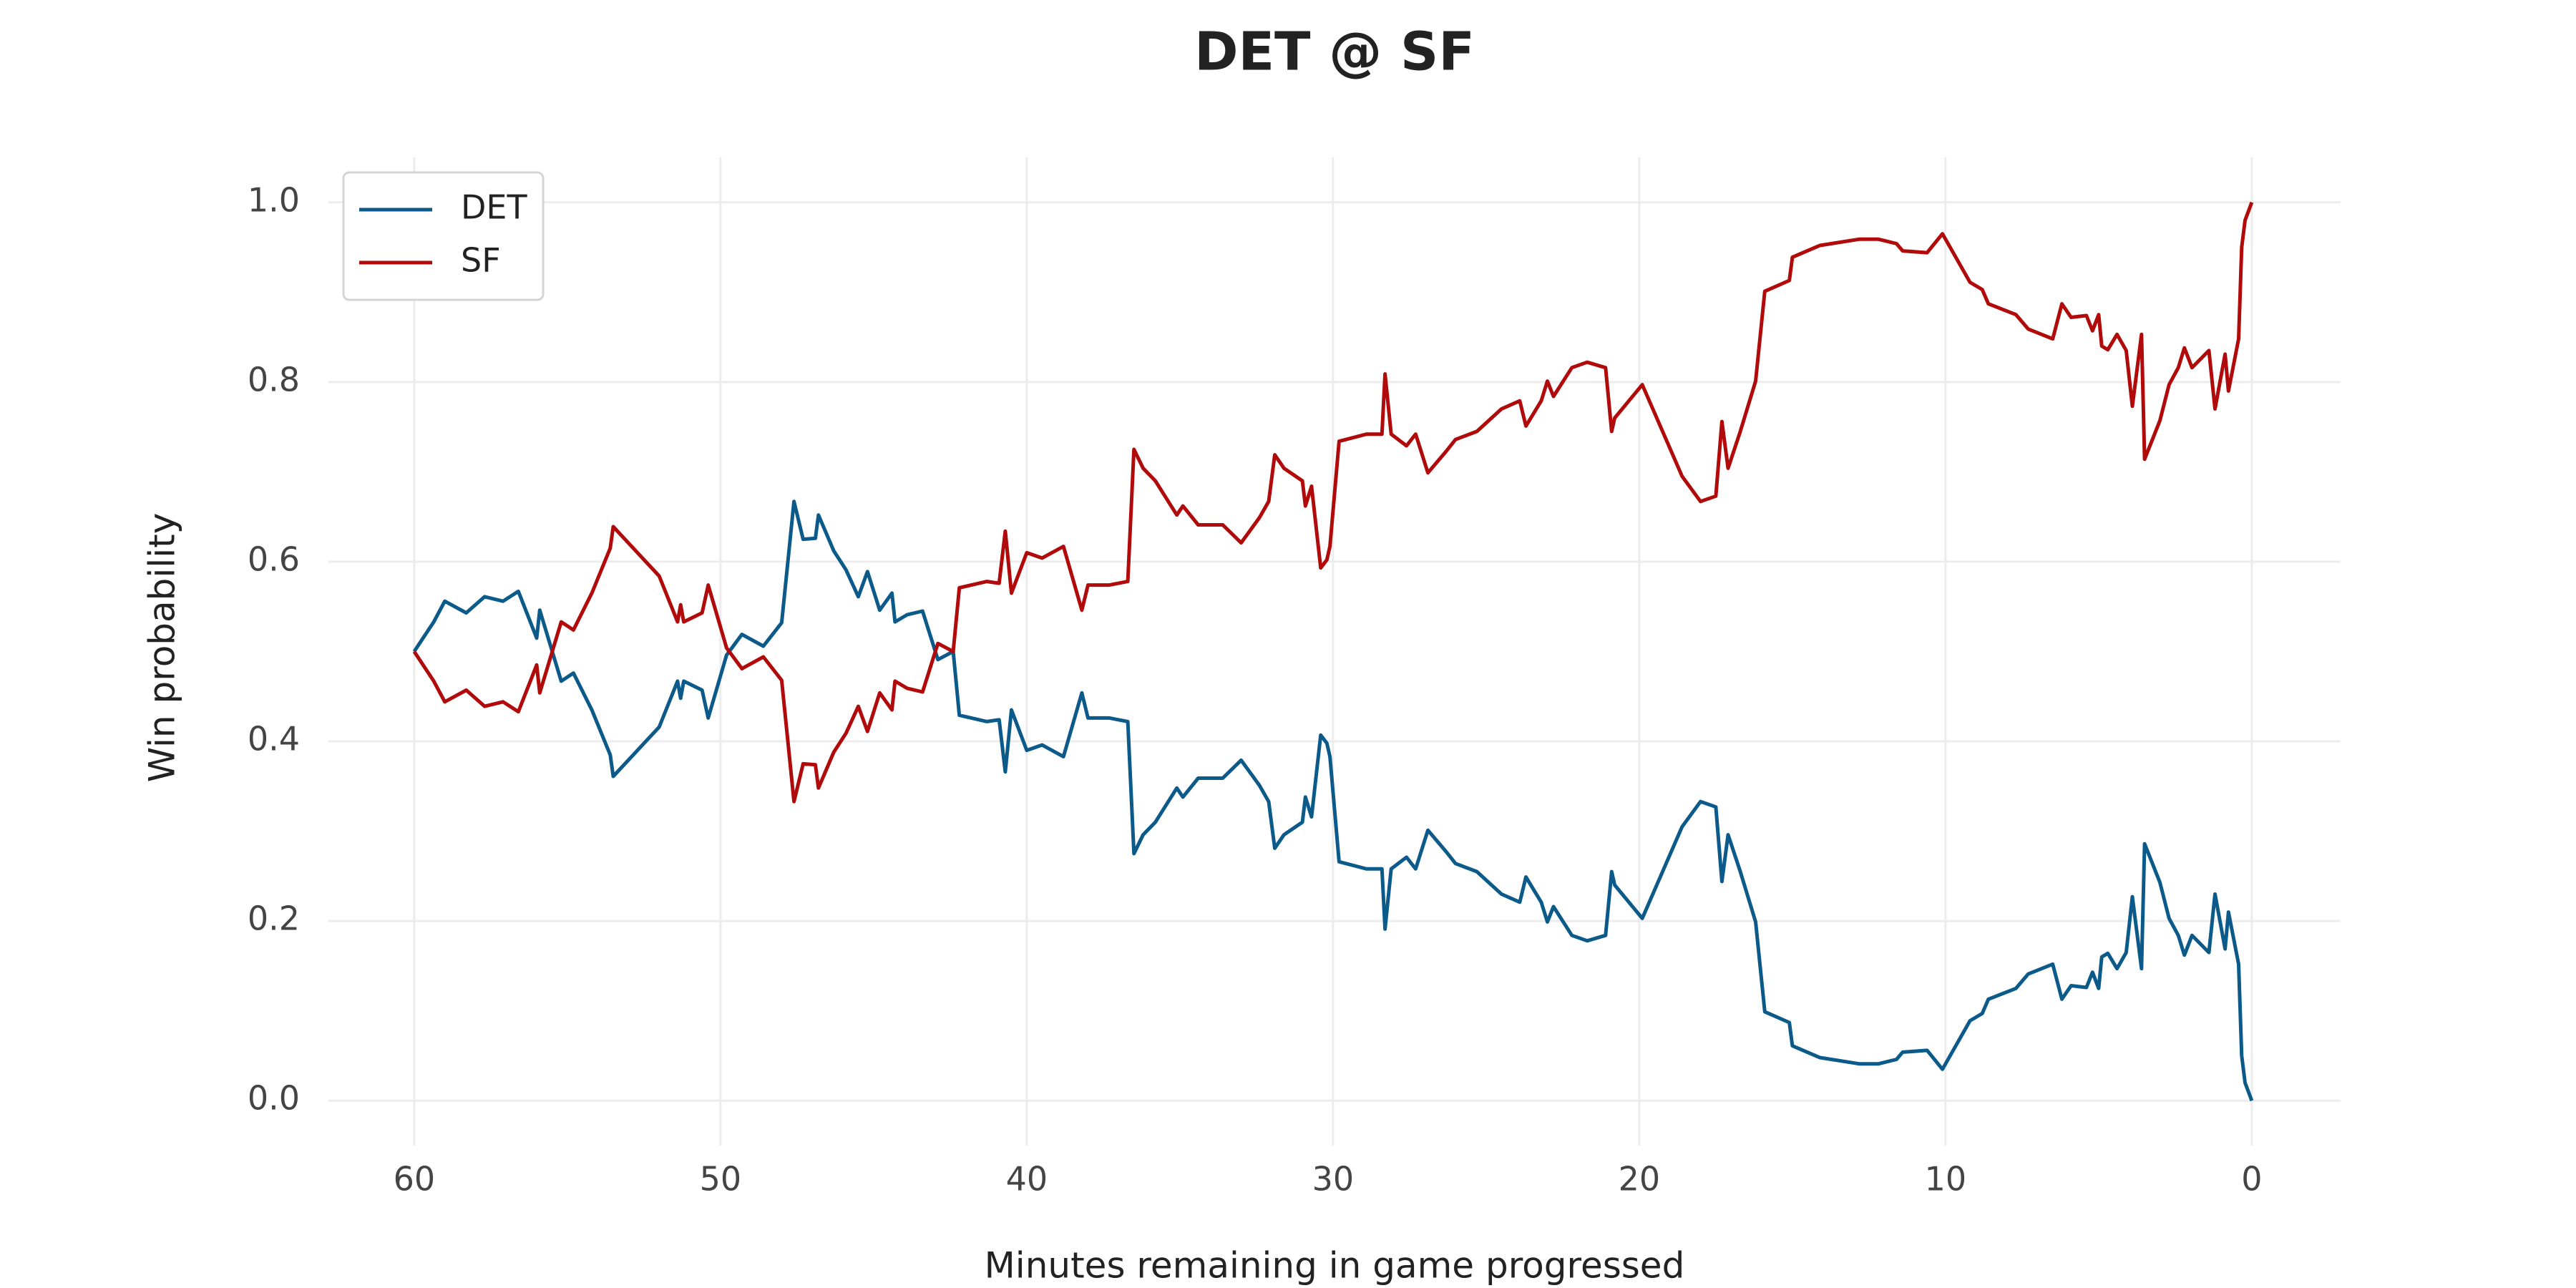  What do you see at coordinates (1334, 52) in the screenshot?
I see `chart-title: DET @ SF` at bounding box center [1334, 52].